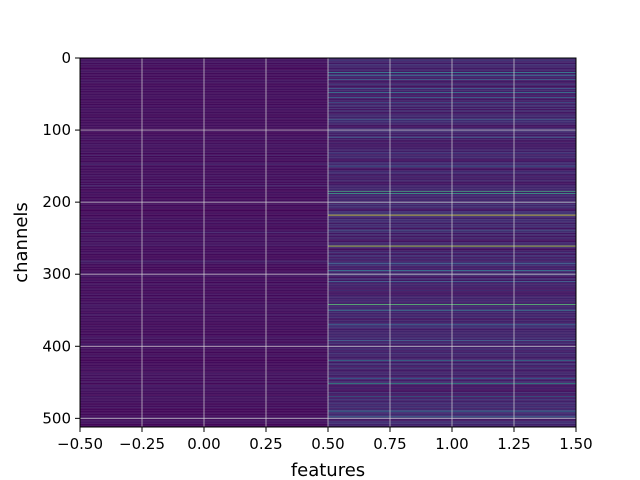 Image resolution: width=640 pixels, height=480 pixels. Describe the element at coordinates (61, 238) in the screenshot. I see `y-axis-ticks: 0 100 200 300 400 500` at that location.